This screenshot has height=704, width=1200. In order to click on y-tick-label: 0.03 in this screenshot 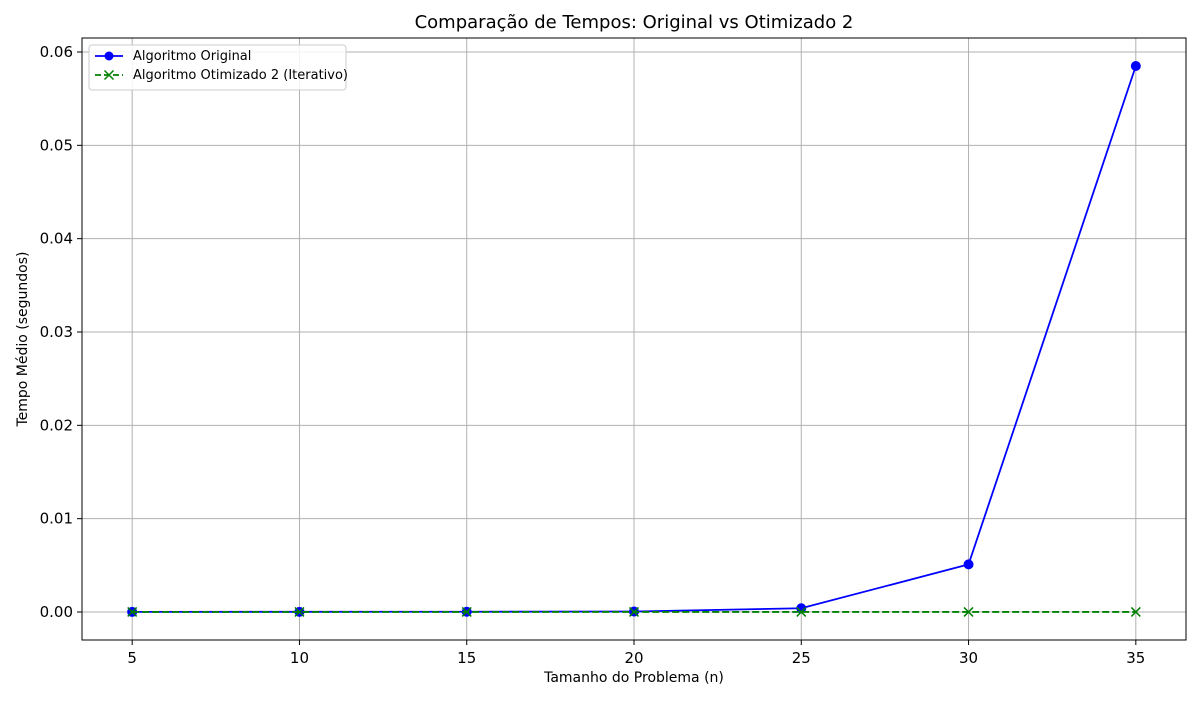, I will do `click(56, 332)`.